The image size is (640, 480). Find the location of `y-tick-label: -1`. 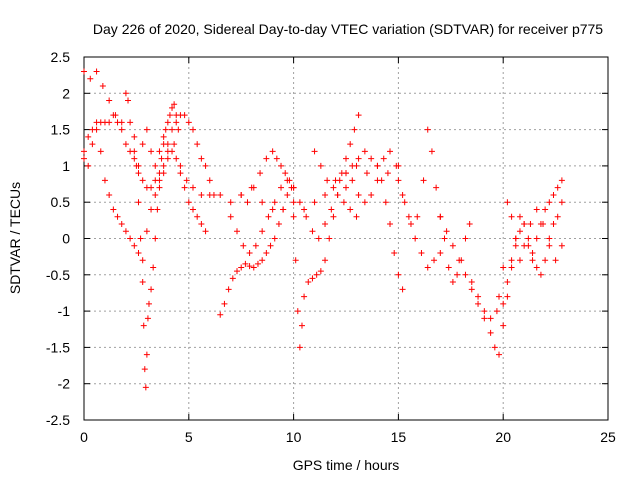

y-tick-label: -1 is located at coordinates (64, 311).